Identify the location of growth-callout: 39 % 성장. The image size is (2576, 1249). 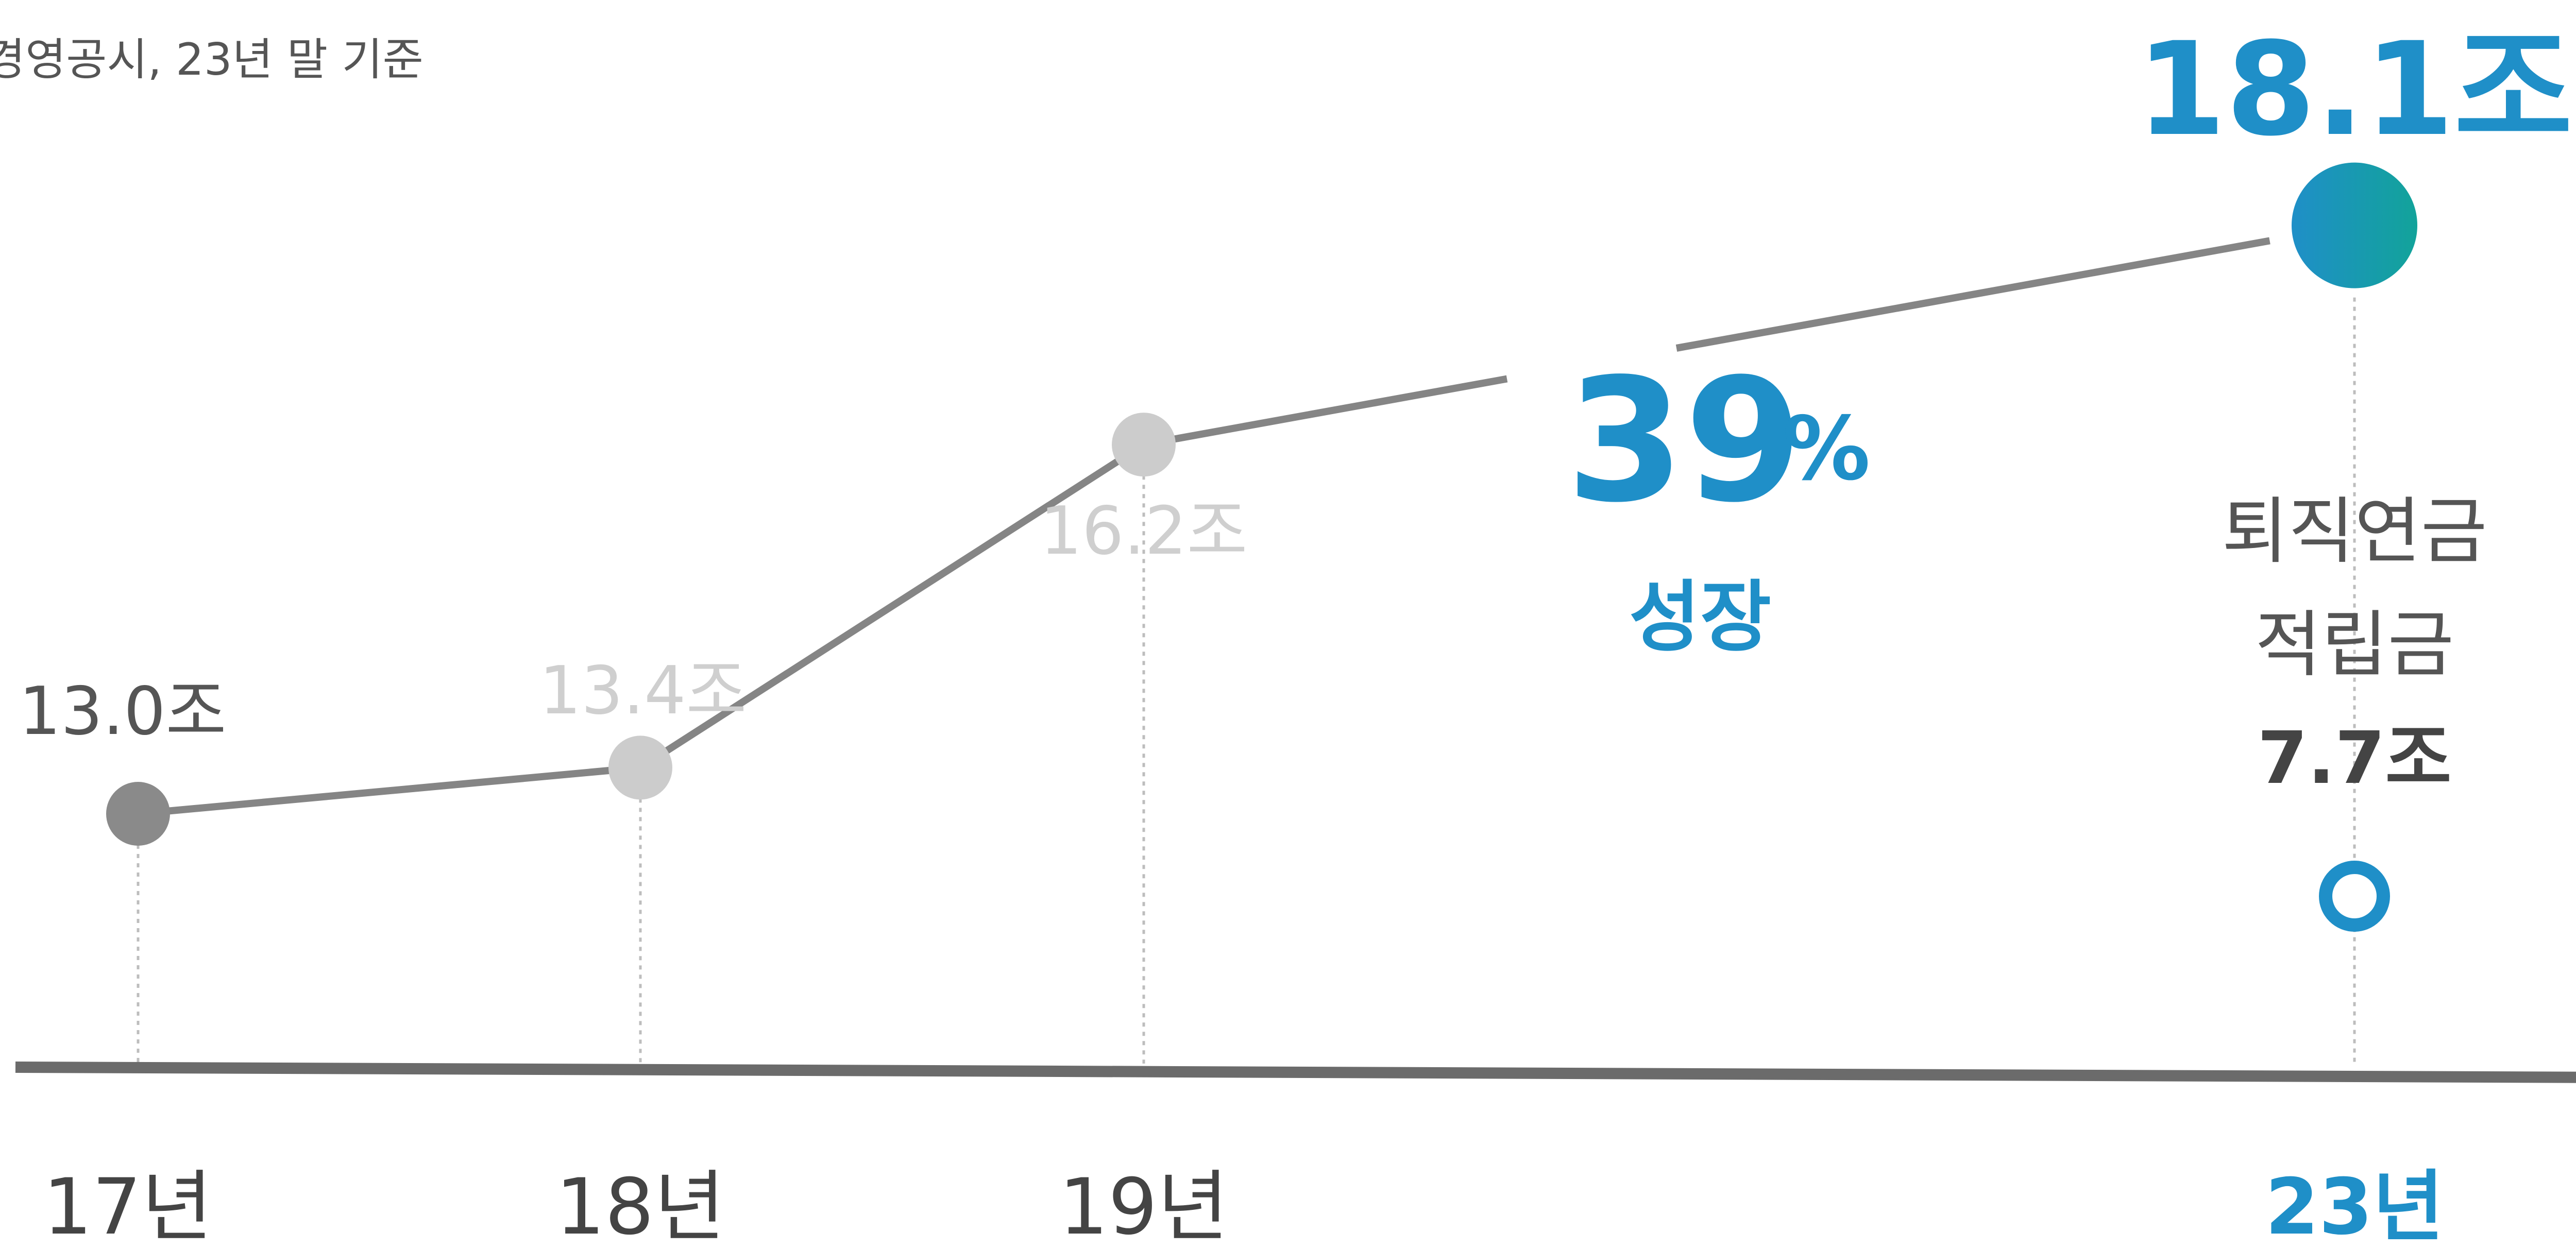
(1718, 502).